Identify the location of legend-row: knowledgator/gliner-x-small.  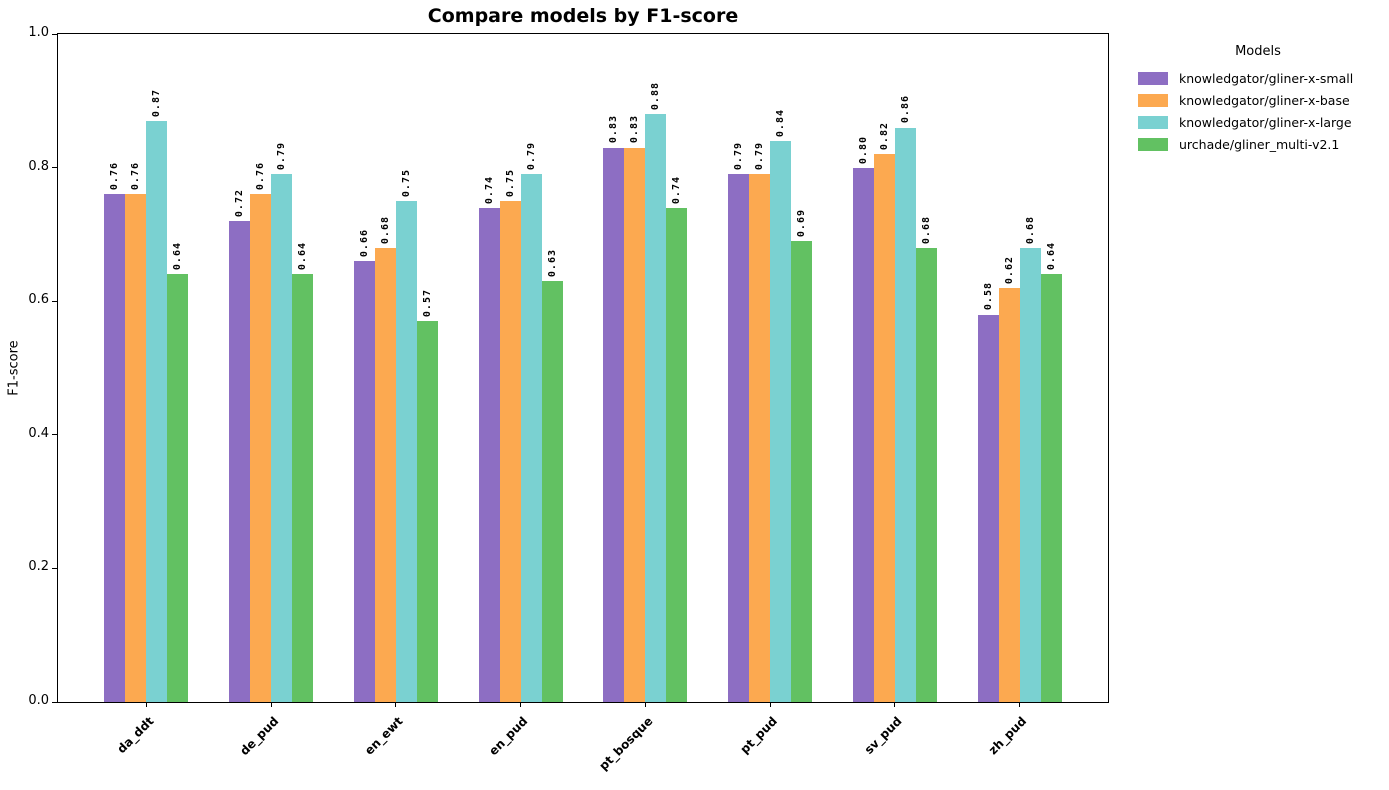
(1258, 78).